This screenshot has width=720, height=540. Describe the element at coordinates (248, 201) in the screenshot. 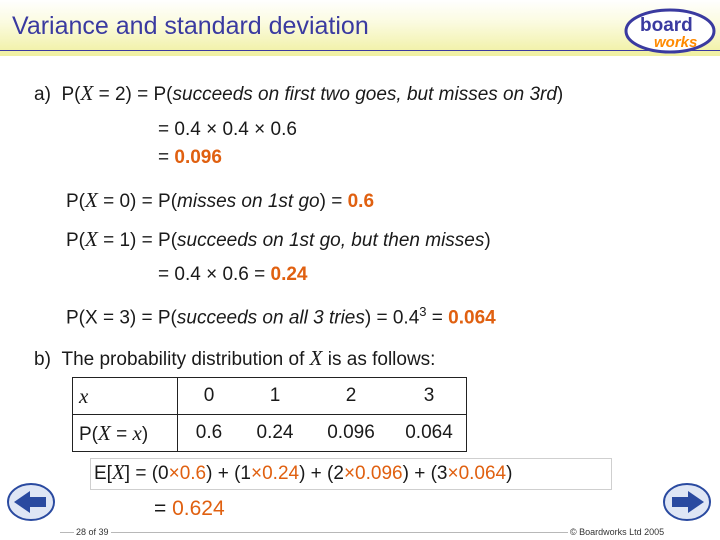

I see `event-description: misses on 1st go` at that location.